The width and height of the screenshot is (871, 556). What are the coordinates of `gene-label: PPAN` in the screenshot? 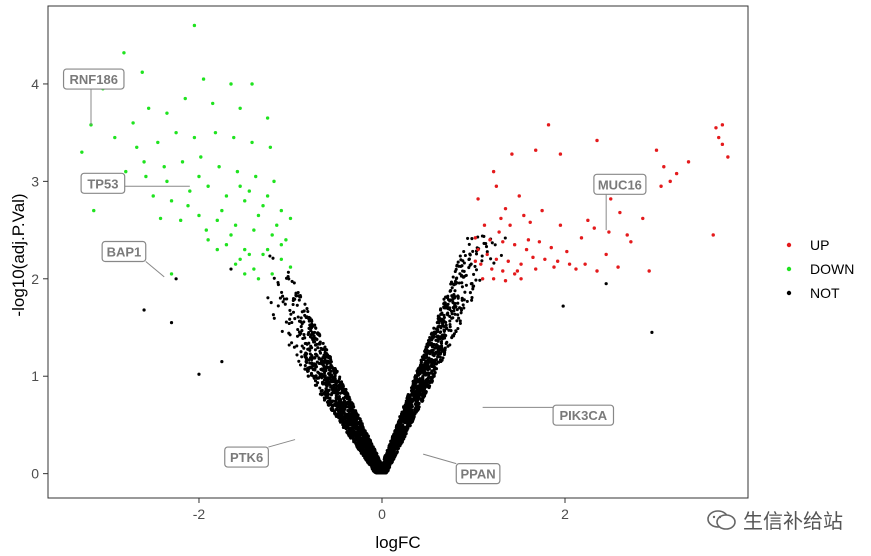 It's located at (477, 474).